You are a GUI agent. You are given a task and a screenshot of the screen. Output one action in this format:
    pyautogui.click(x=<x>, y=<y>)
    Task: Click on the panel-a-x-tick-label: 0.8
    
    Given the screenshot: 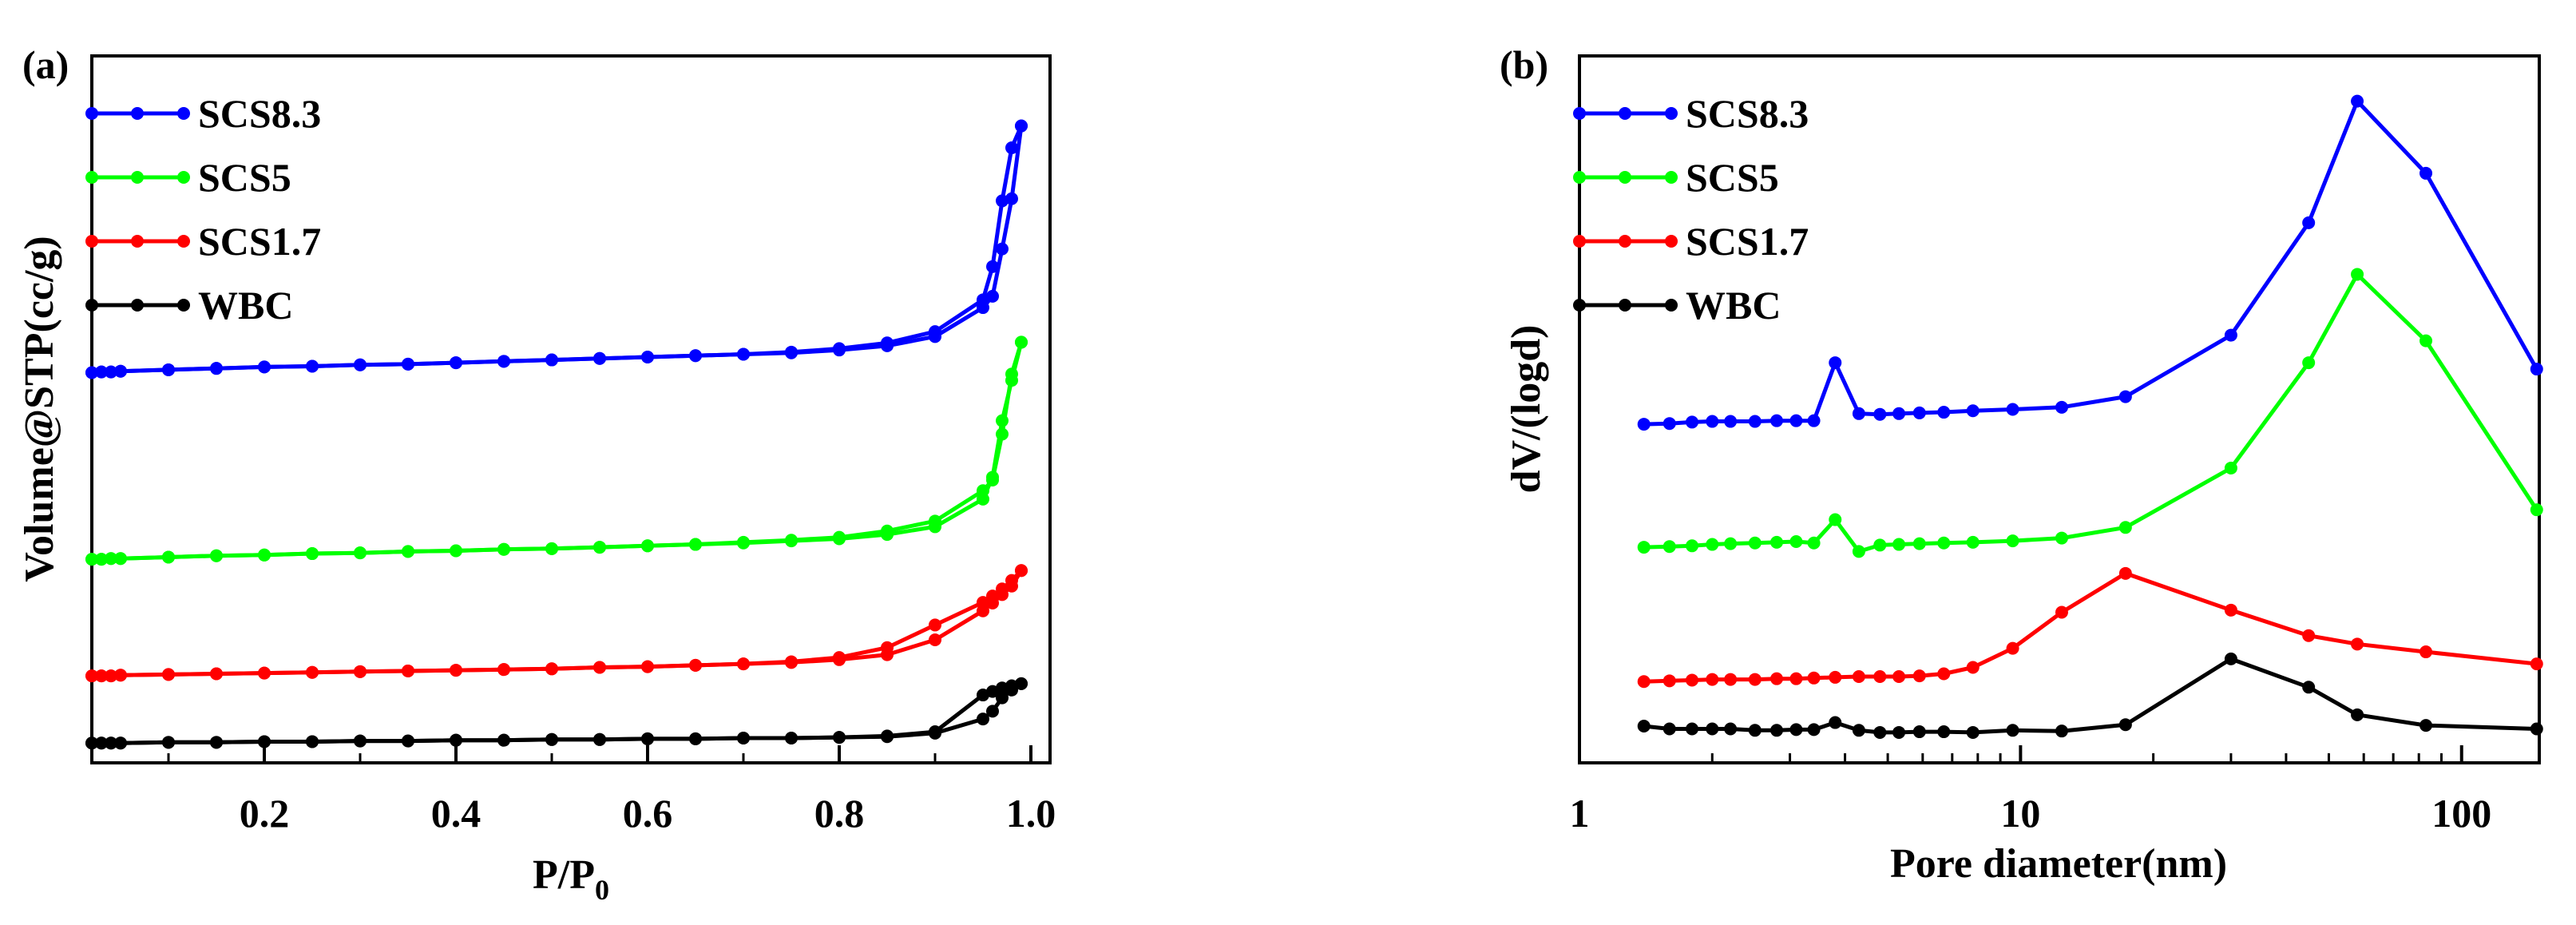 What is the action you would take?
    pyautogui.click(x=839, y=813)
    